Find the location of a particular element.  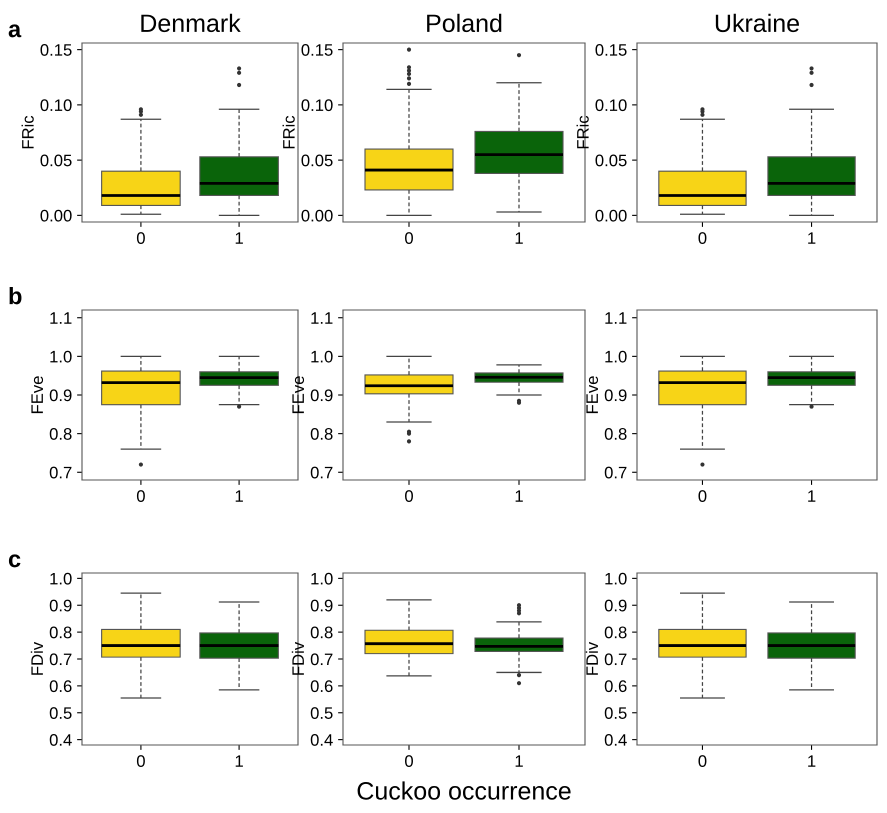

x-axis-title: Cuckoo occurrence is located at coordinates (464, 790).